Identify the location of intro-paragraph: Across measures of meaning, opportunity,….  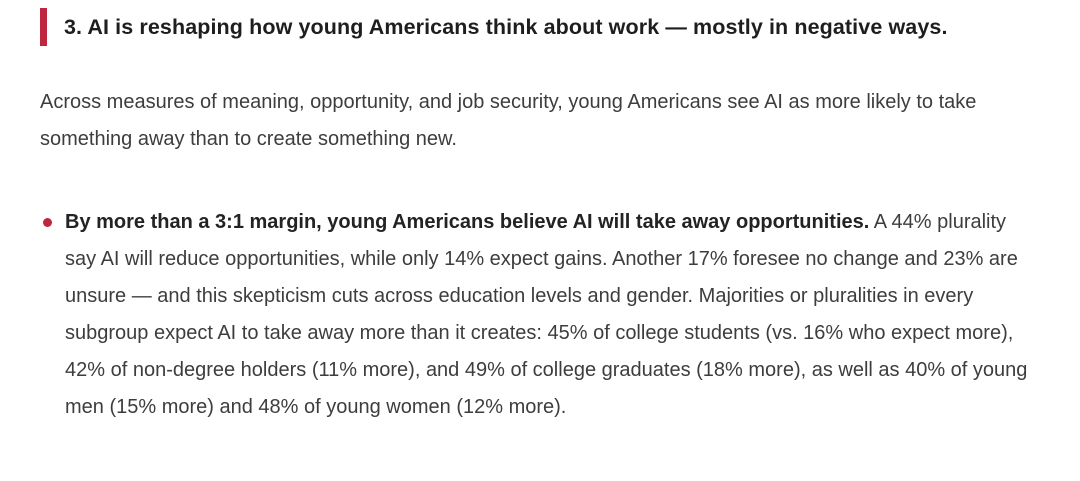
(508, 120).